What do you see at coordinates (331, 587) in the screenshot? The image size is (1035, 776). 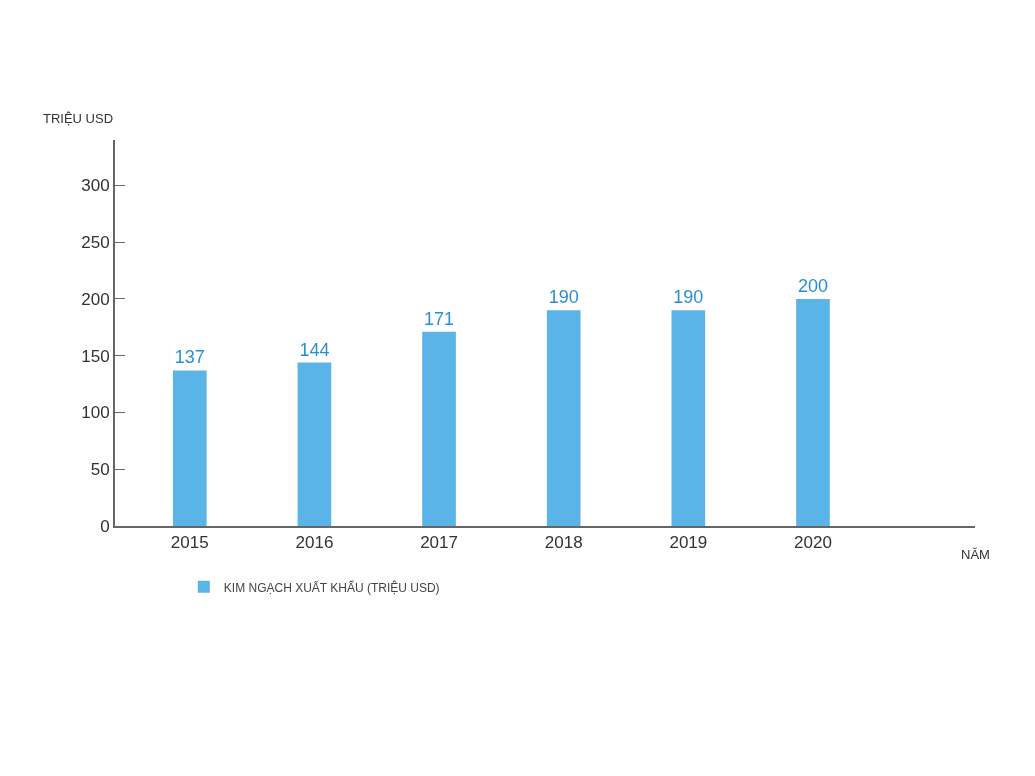 I see `legend-label: KIM NGẠCH XUẤT KHẨU (TRIỆU USD)` at bounding box center [331, 587].